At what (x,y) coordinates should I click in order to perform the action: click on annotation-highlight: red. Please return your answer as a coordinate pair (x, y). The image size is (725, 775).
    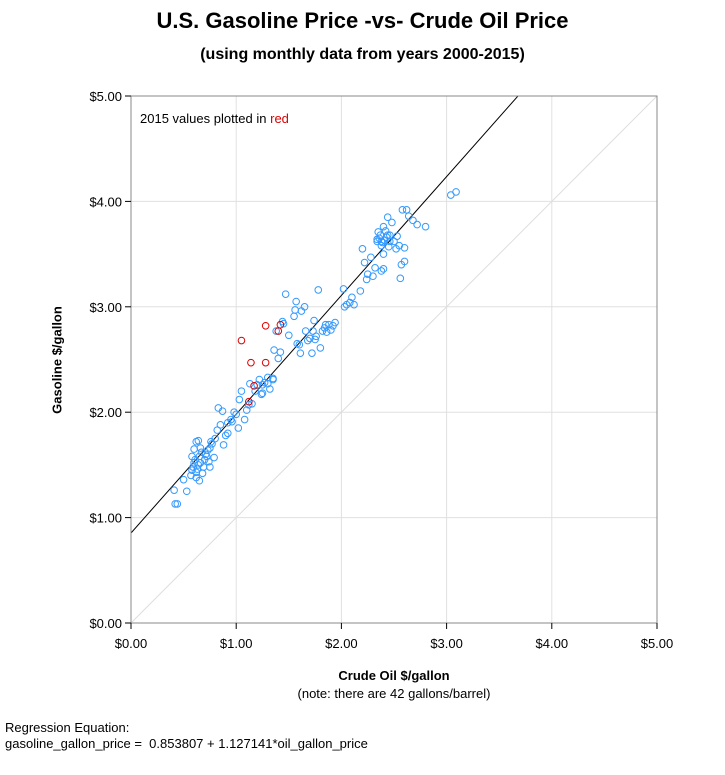
    Looking at the image, I should click on (279, 118).